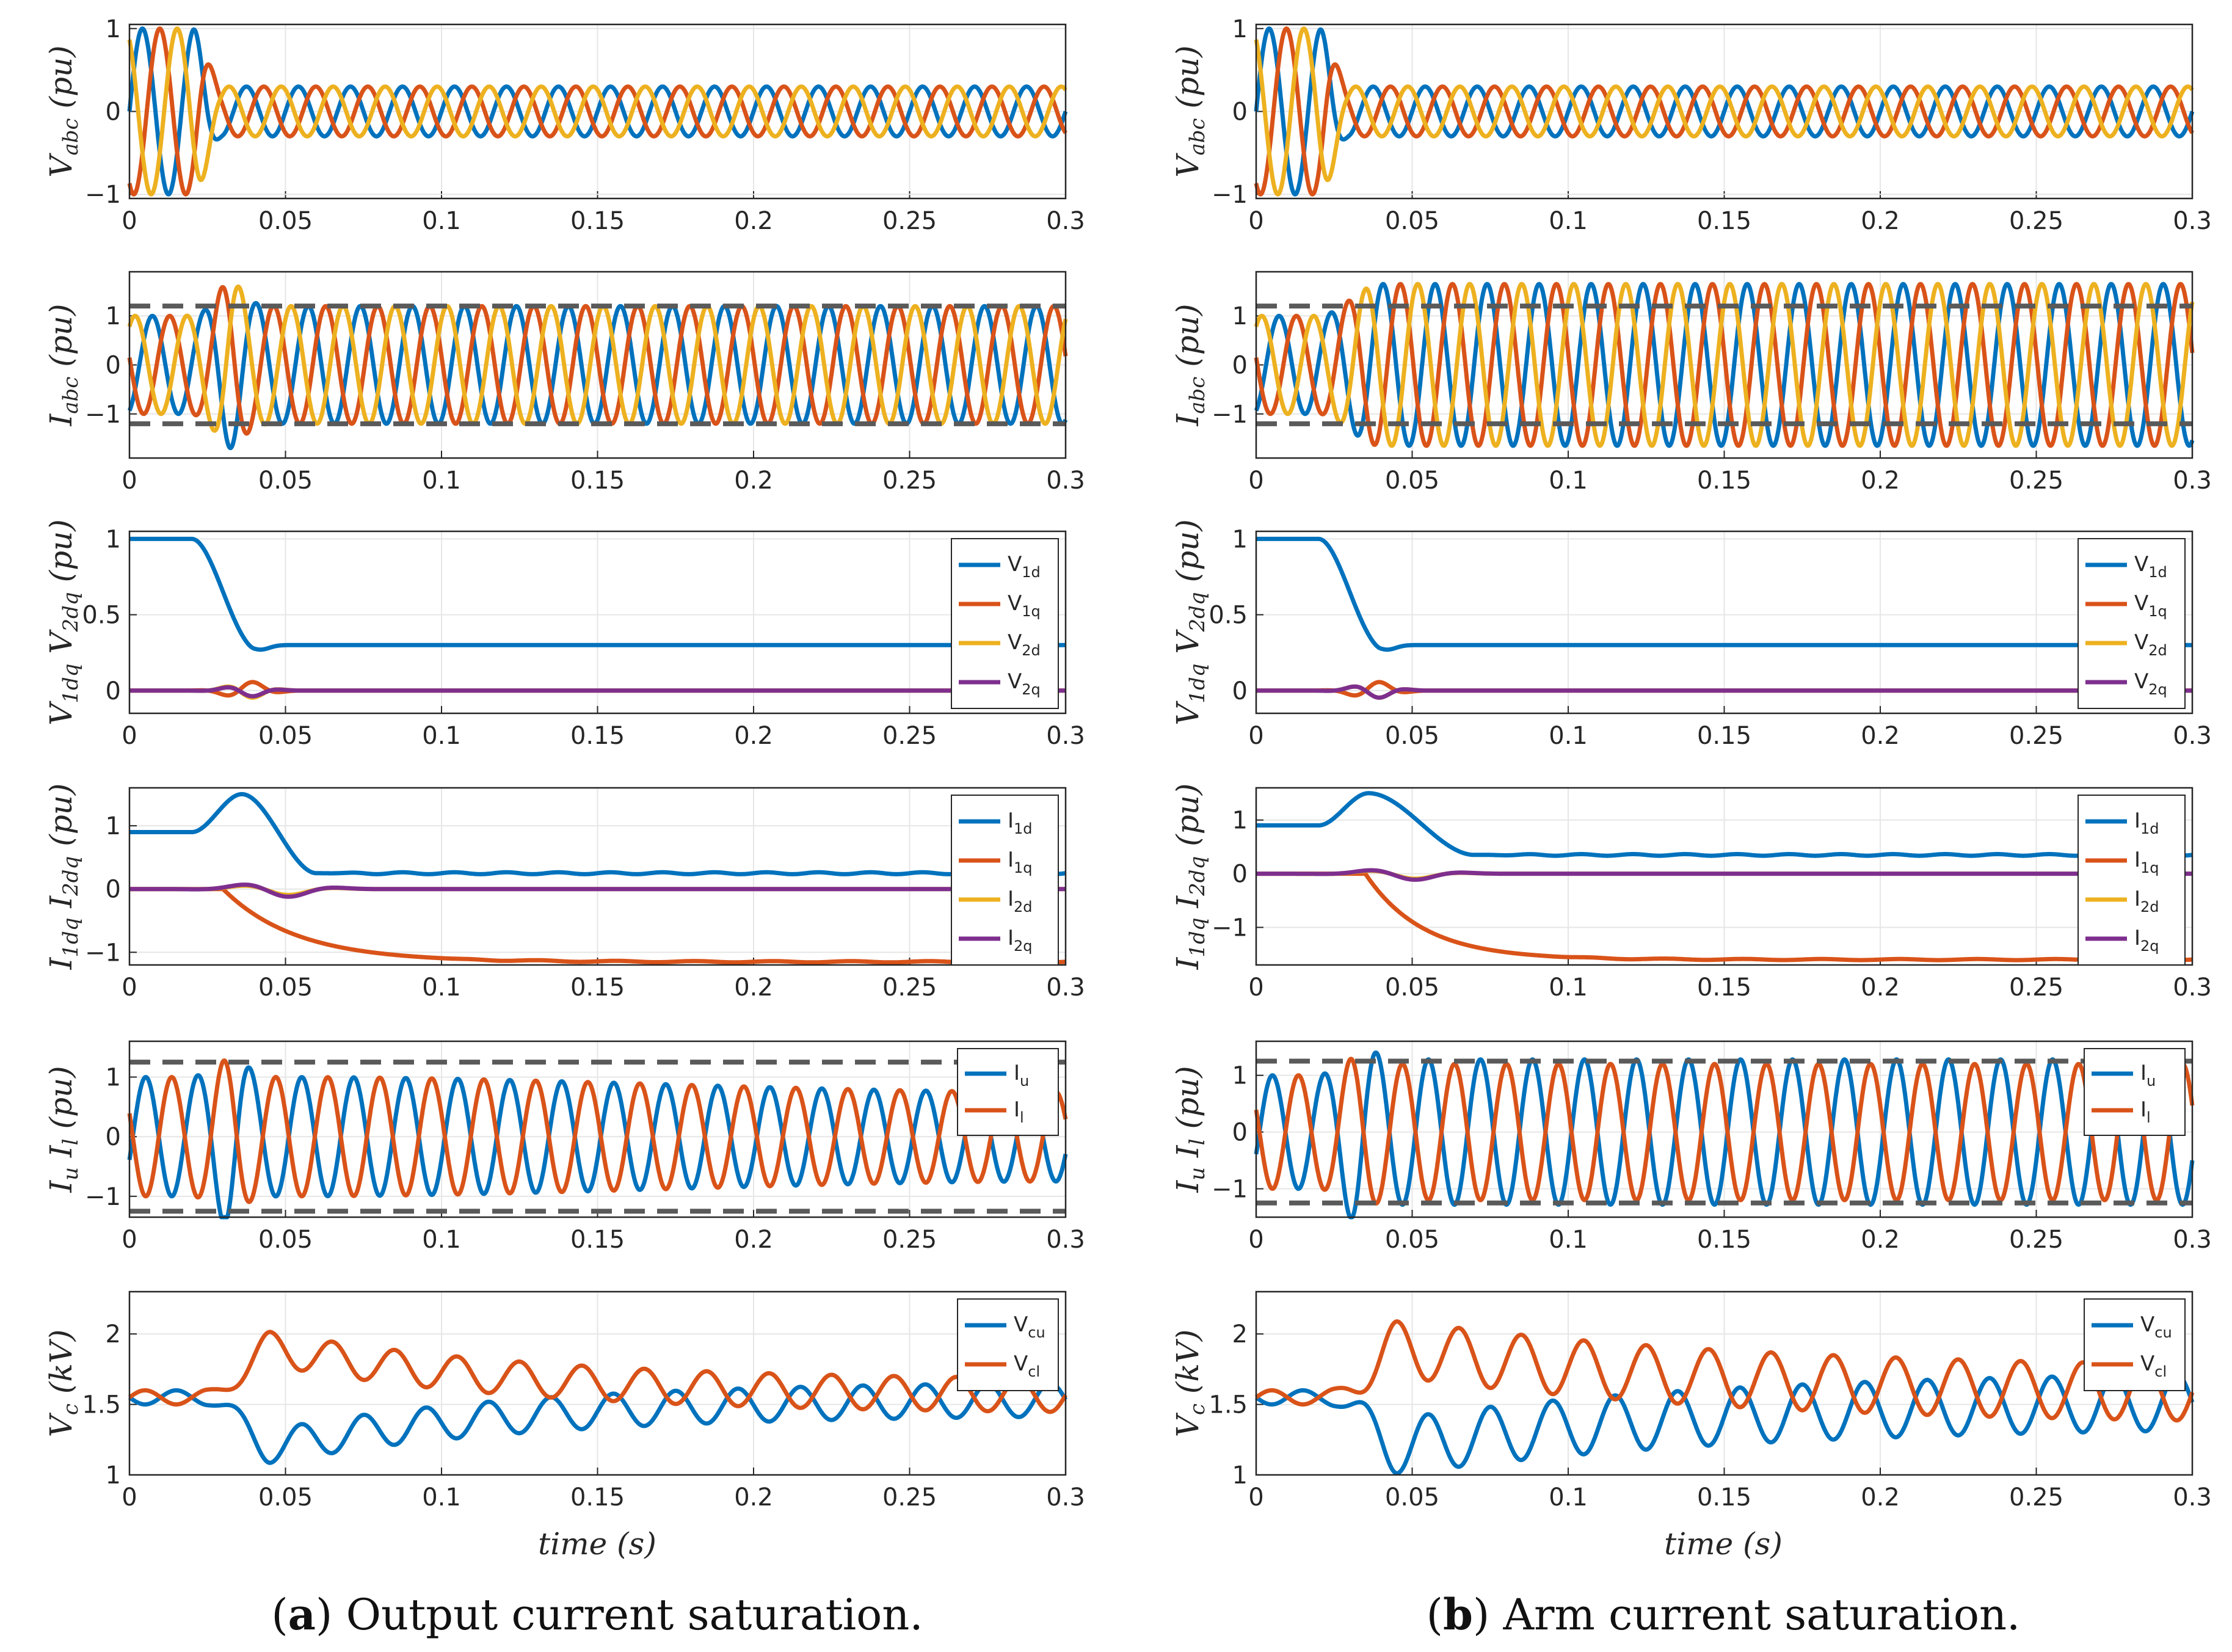  I want to click on legend-label-Iu: Iu, so click(2148, 1075).